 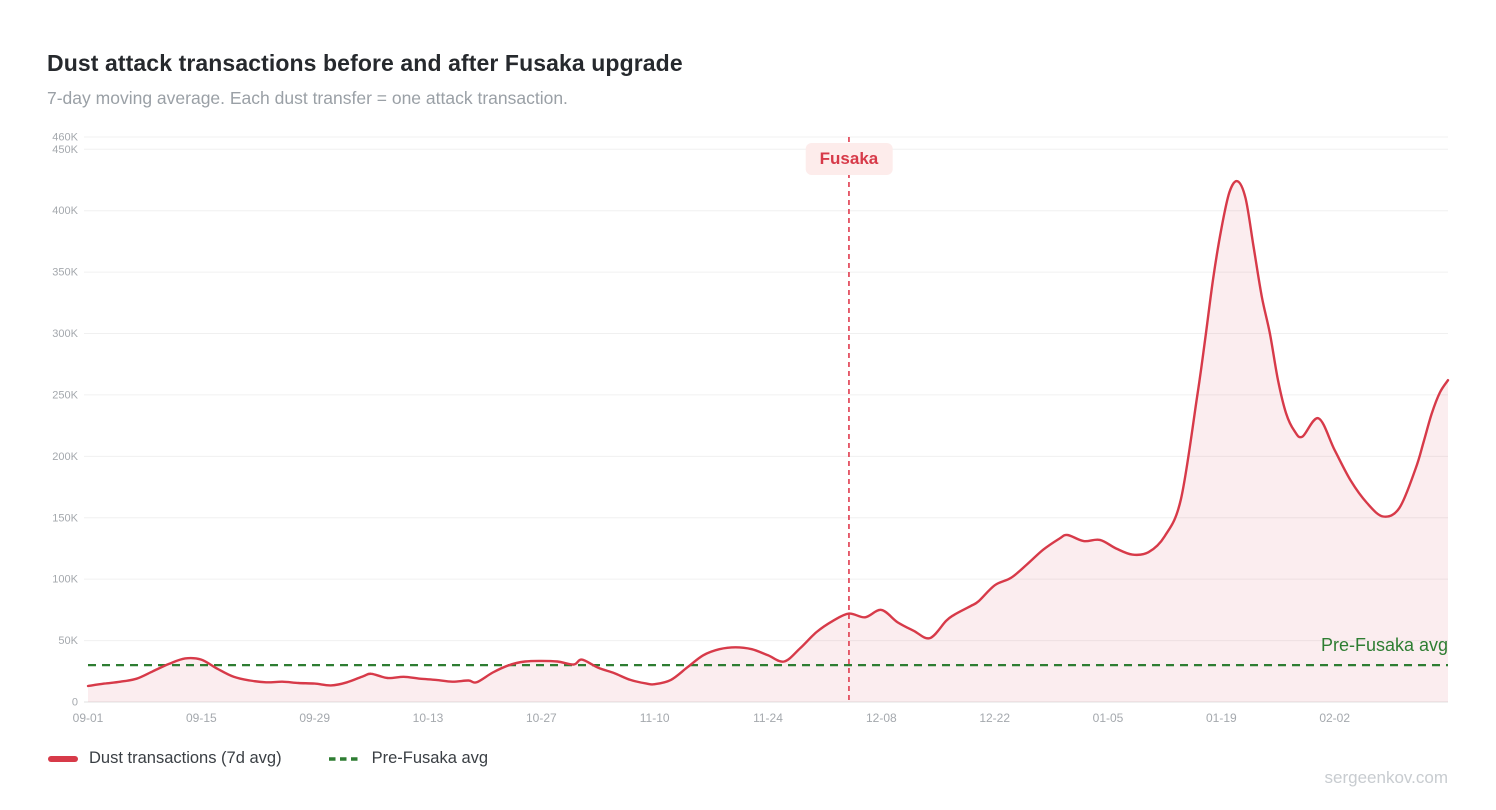 What do you see at coordinates (314, 718) in the screenshot?
I see `x-axis-tick-label: 09-29` at bounding box center [314, 718].